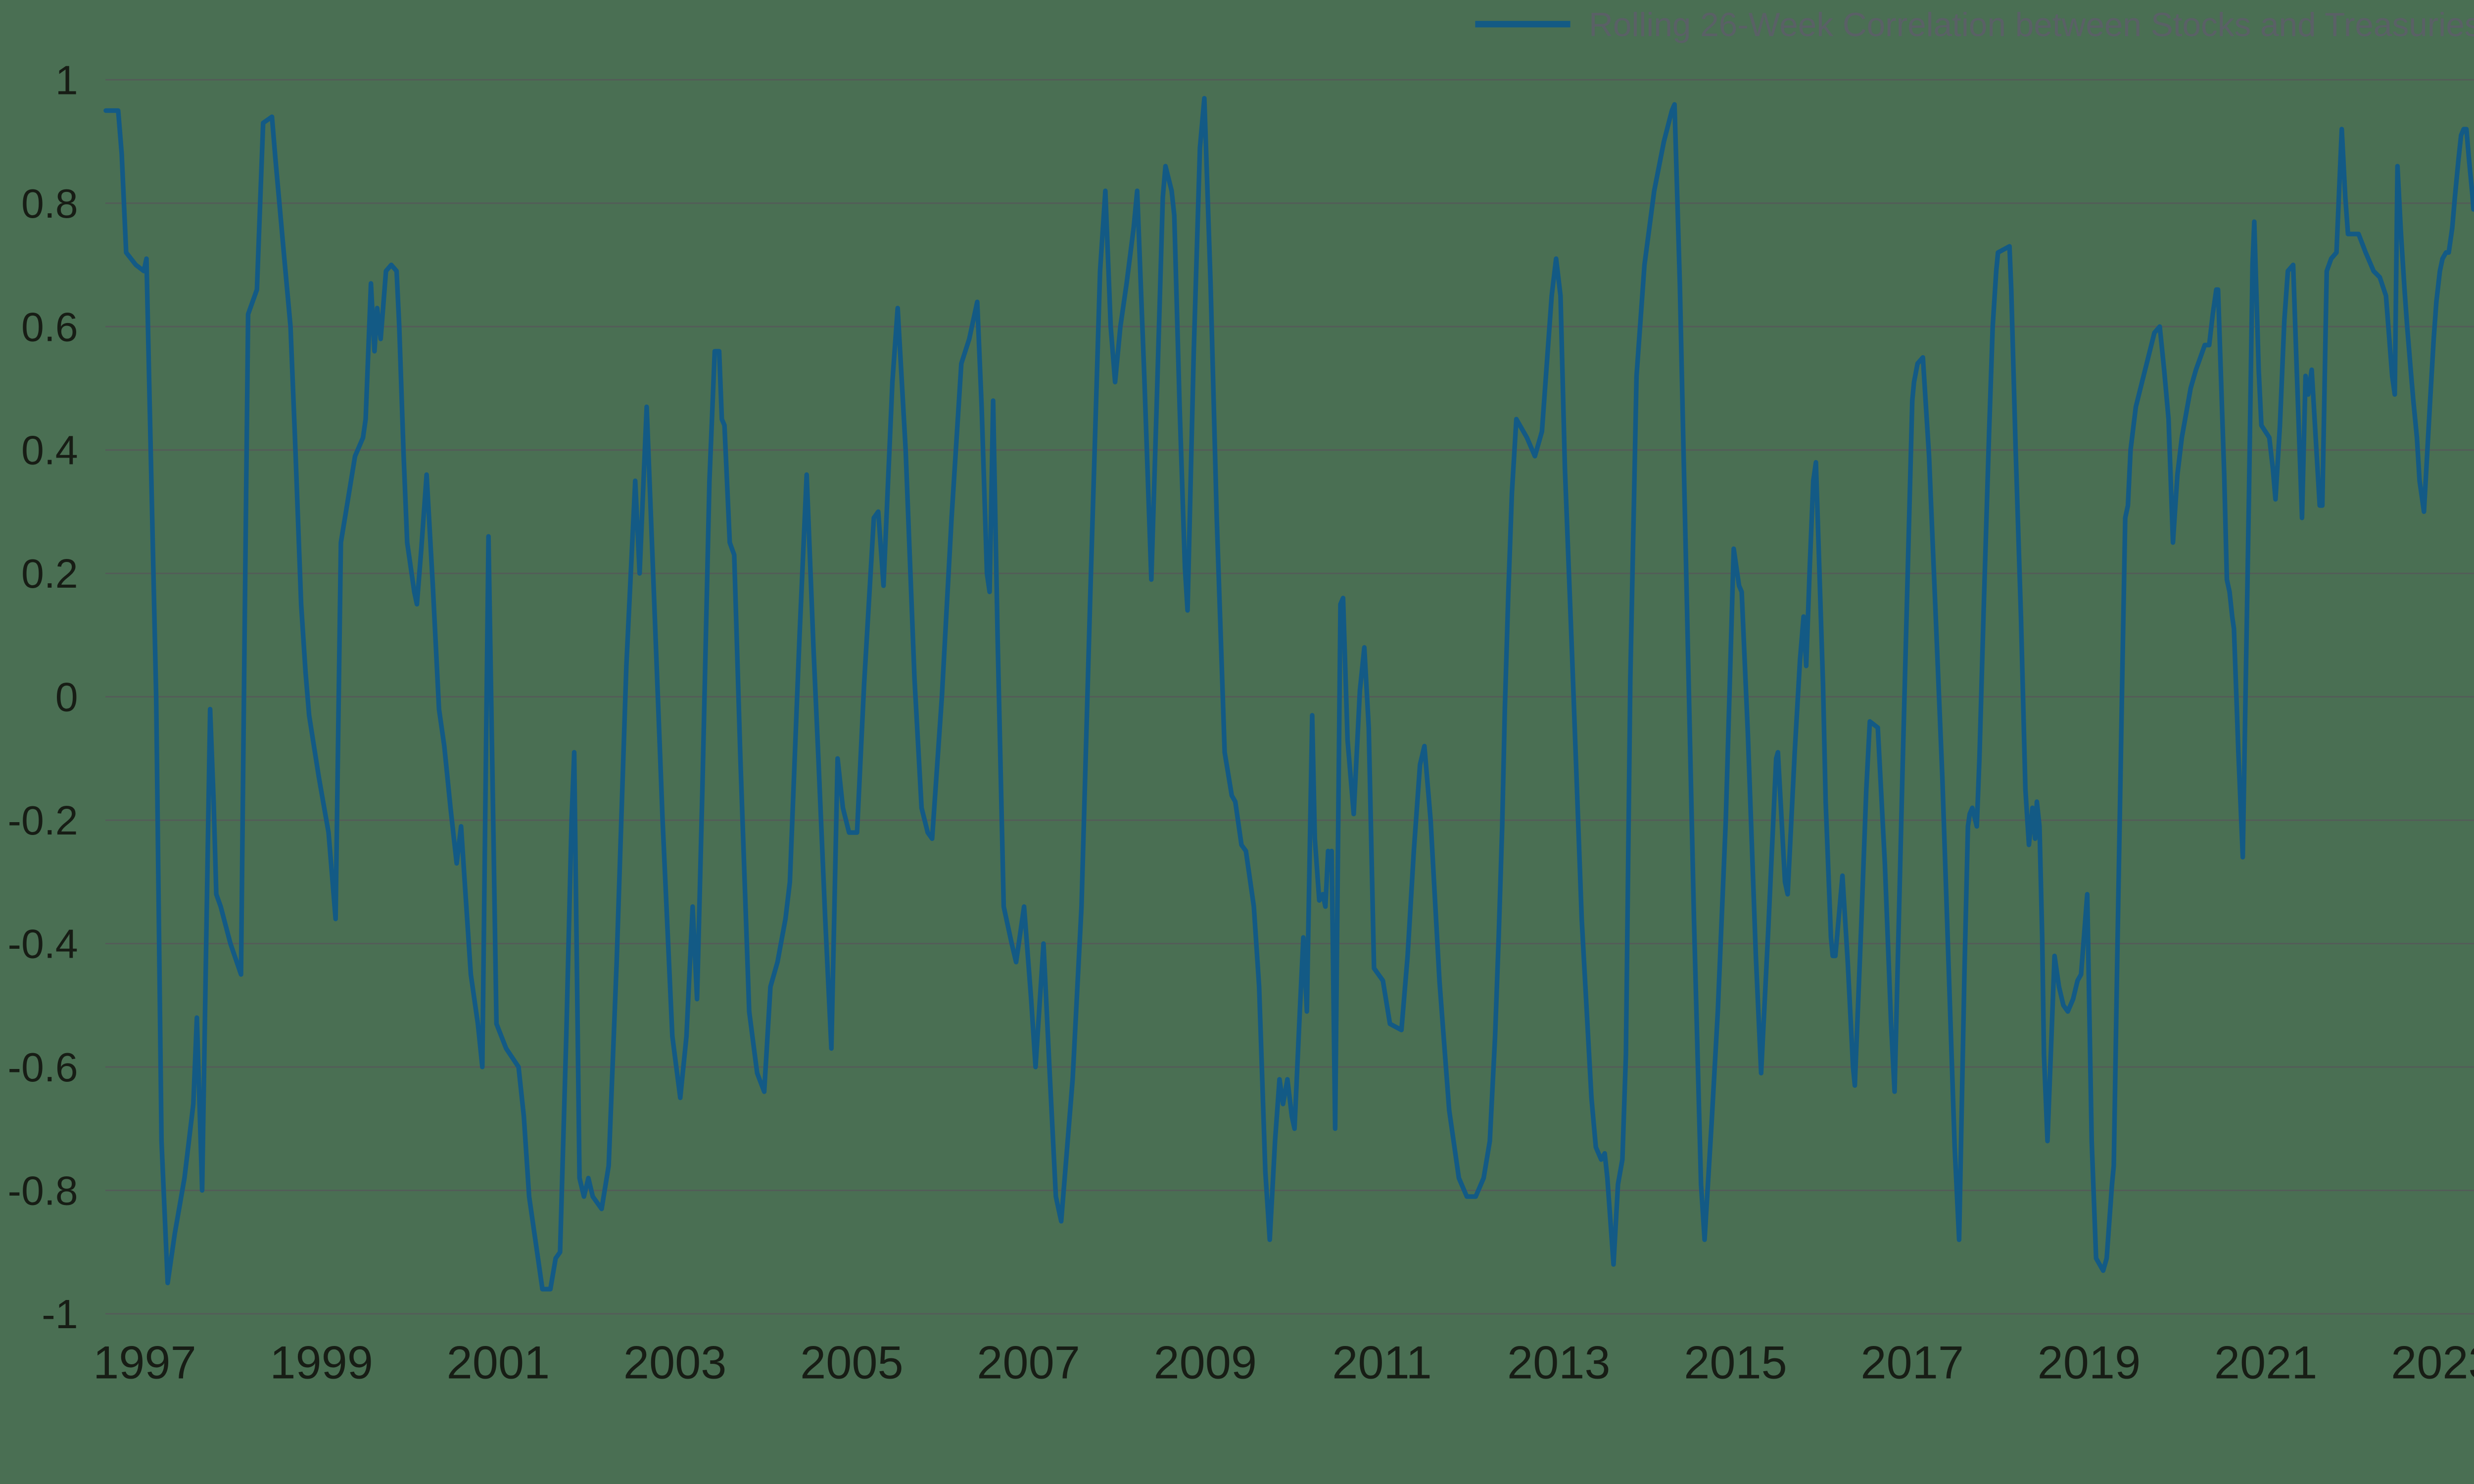 The image size is (2474, 1484). I want to click on x-tick-label: 2007, so click(1029, 1362).